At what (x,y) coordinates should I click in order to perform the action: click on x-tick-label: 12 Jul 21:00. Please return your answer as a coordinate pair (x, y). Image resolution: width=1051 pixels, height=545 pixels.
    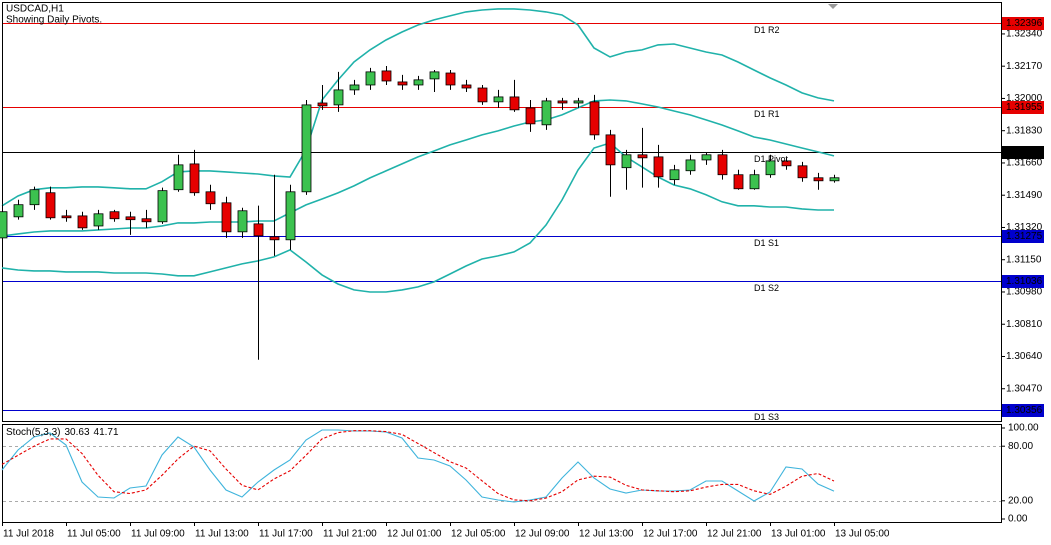
    Looking at the image, I should click on (734, 534).